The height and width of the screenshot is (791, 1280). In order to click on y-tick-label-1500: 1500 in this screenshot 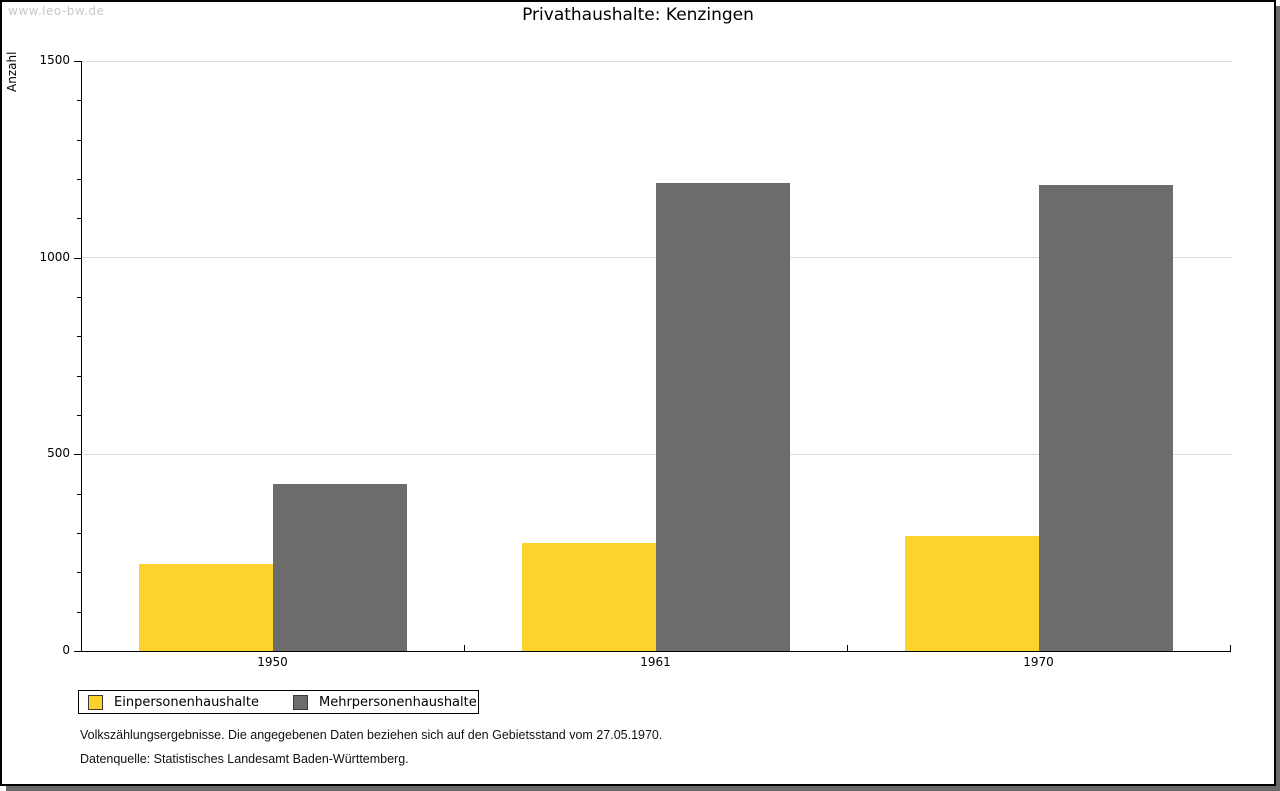, I will do `click(54, 60)`.